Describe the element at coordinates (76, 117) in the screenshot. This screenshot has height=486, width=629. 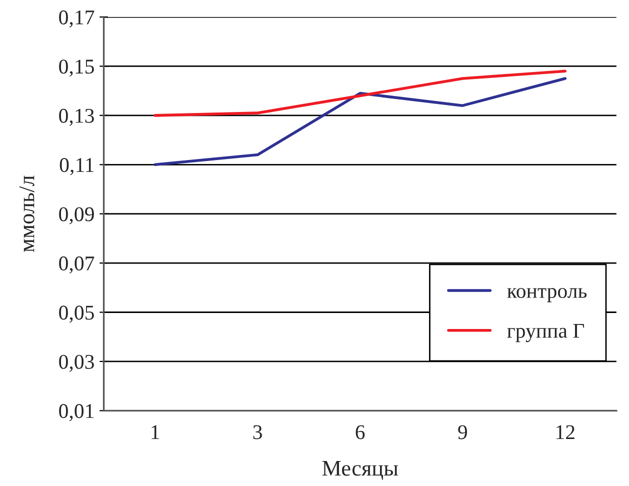
I see `y-tick-label: 0,13` at that location.